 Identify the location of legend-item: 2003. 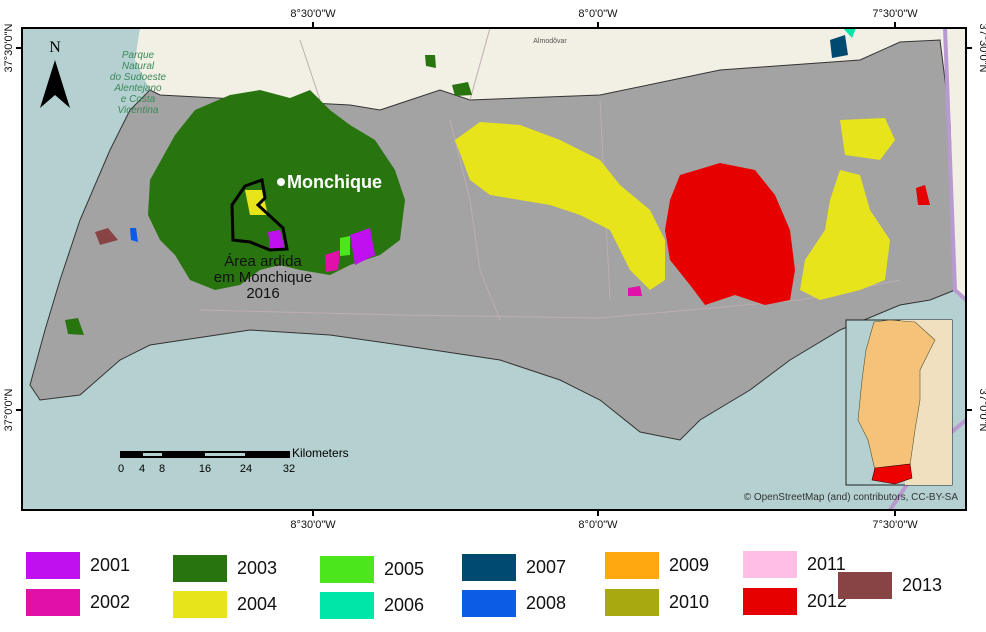
(225, 568).